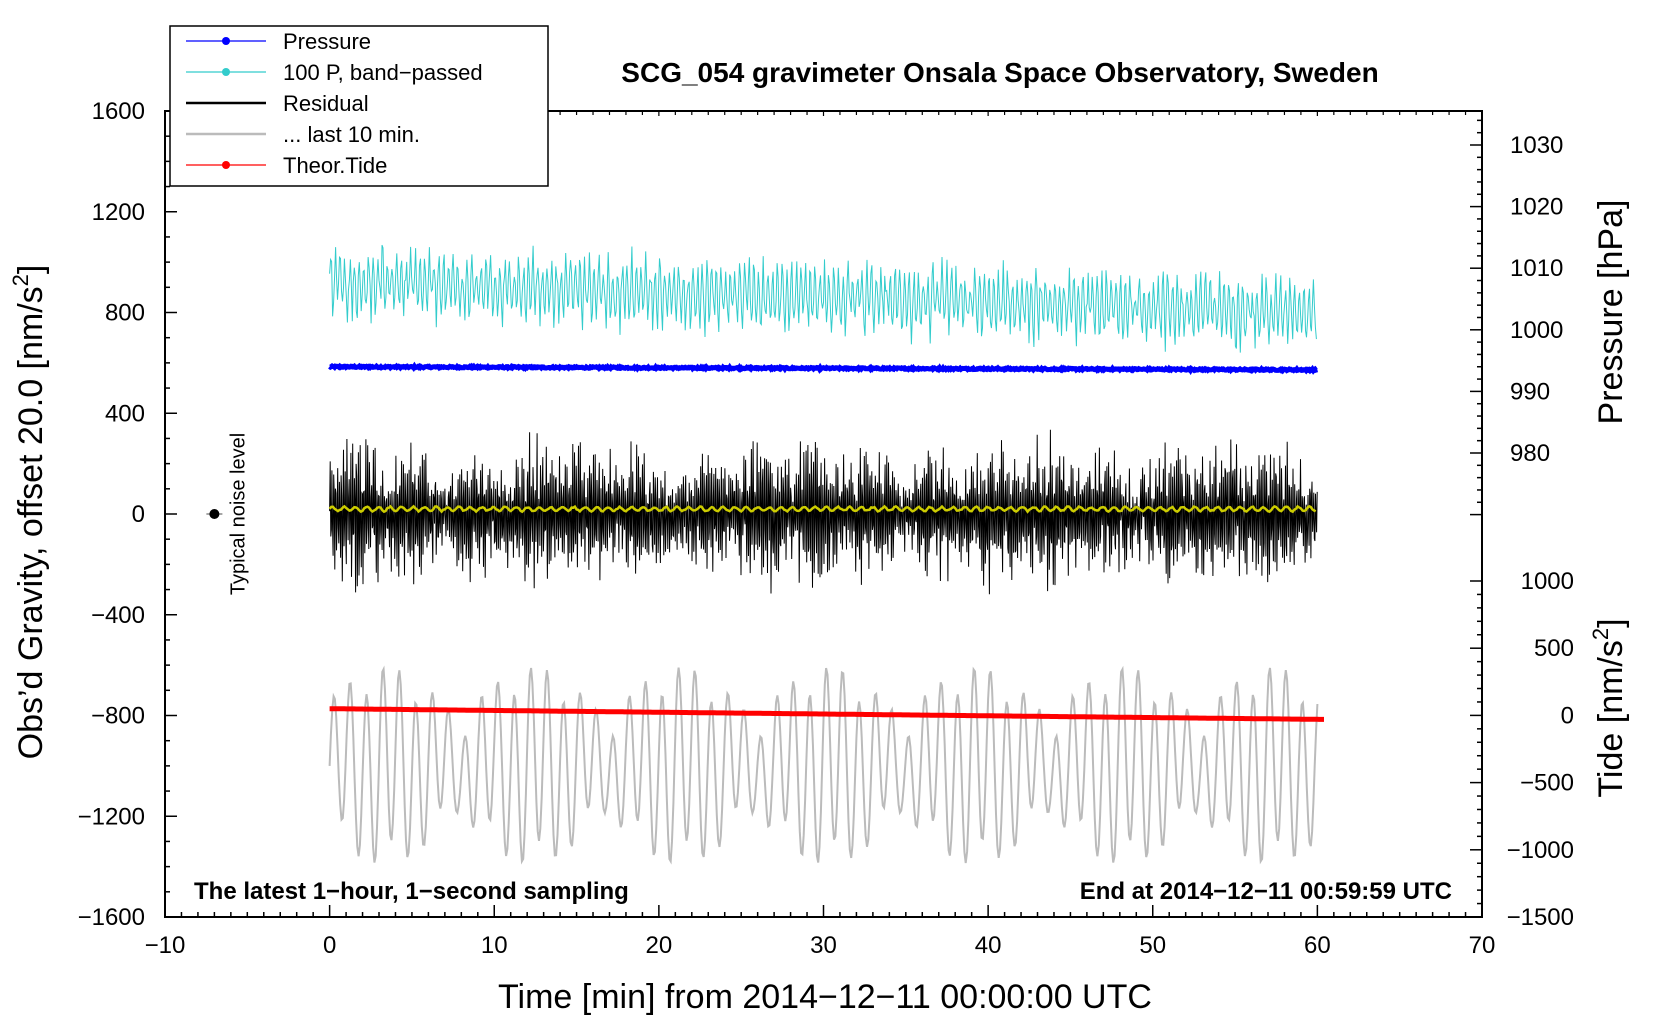 This screenshot has width=1660, height=1020. I want to click on pressure-tick-label: 1020, so click(1536, 207).